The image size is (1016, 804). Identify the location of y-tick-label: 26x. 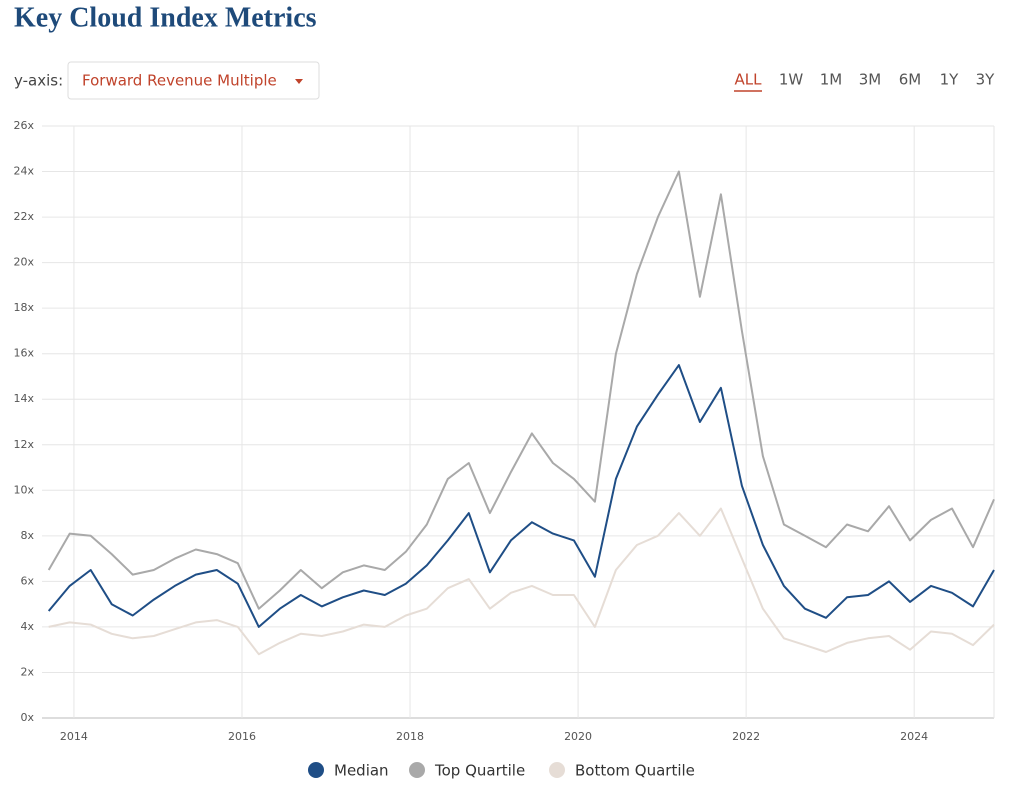
(23, 125).